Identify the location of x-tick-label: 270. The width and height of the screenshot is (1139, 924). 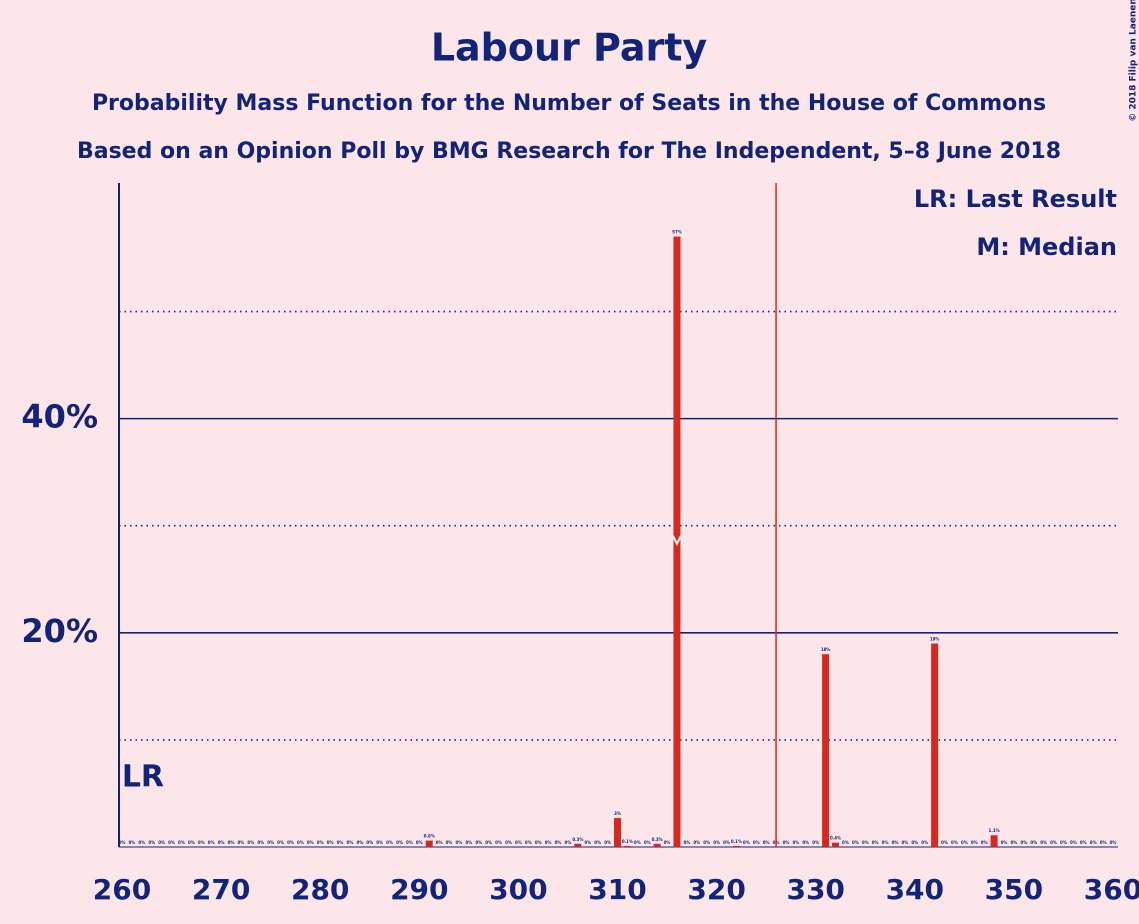
(221, 889).